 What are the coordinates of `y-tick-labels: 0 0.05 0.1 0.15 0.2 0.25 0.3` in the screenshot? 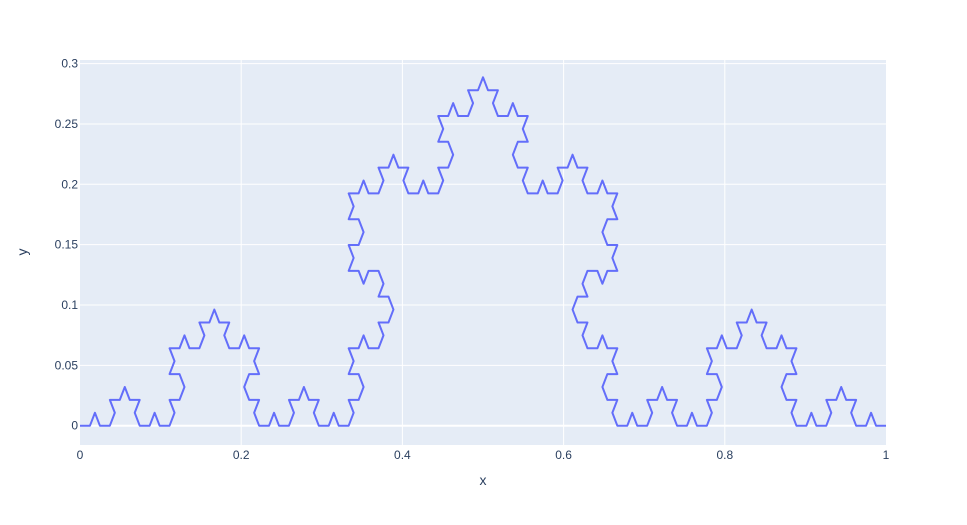 It's located at (67, 245).